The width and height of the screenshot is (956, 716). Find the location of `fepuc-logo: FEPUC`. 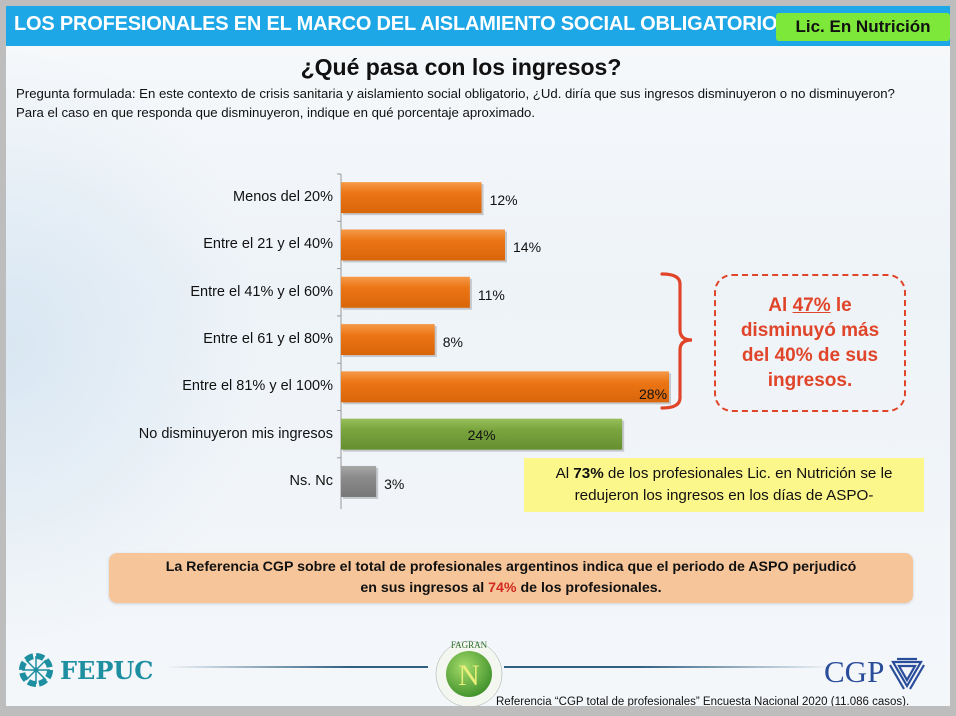

fepuc-logo: FEPUC is located at coordinates (84, 670).